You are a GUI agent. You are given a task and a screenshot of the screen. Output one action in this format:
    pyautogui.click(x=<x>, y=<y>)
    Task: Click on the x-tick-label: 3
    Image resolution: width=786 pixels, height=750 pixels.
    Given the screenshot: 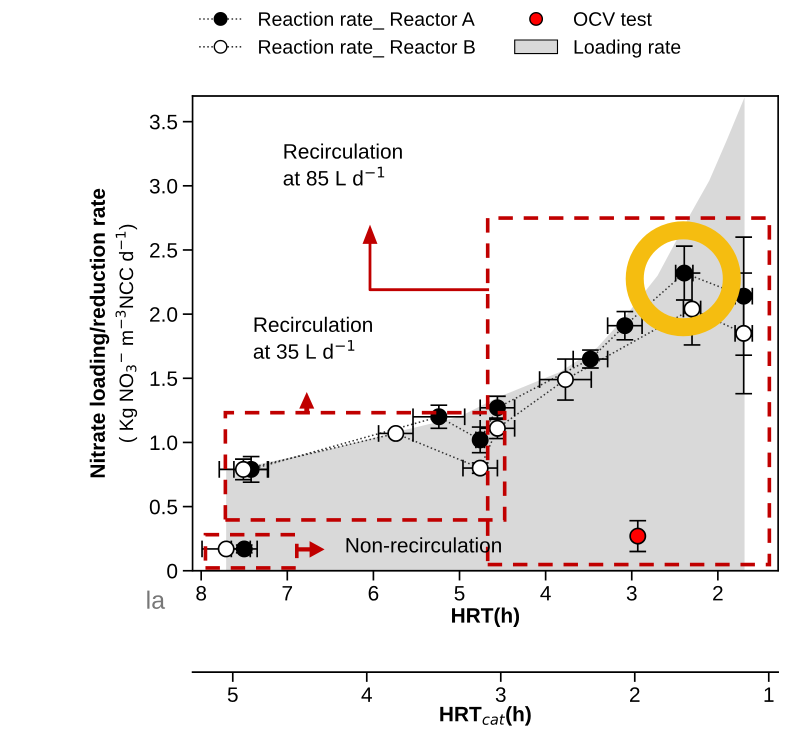 What is the action you would take?
    pyautogui.click(x=631, y=593)
    